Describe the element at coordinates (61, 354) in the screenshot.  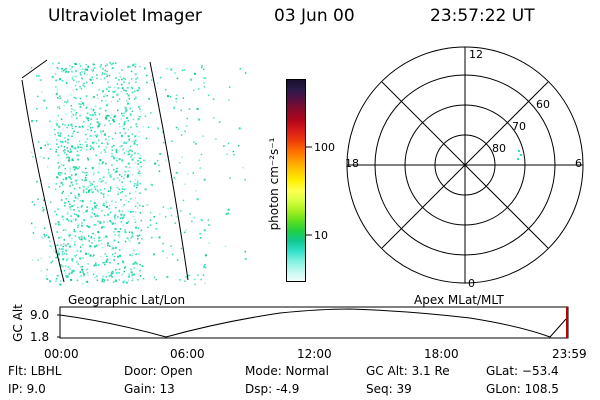
I see `xtick-00: 00:00` at that location.